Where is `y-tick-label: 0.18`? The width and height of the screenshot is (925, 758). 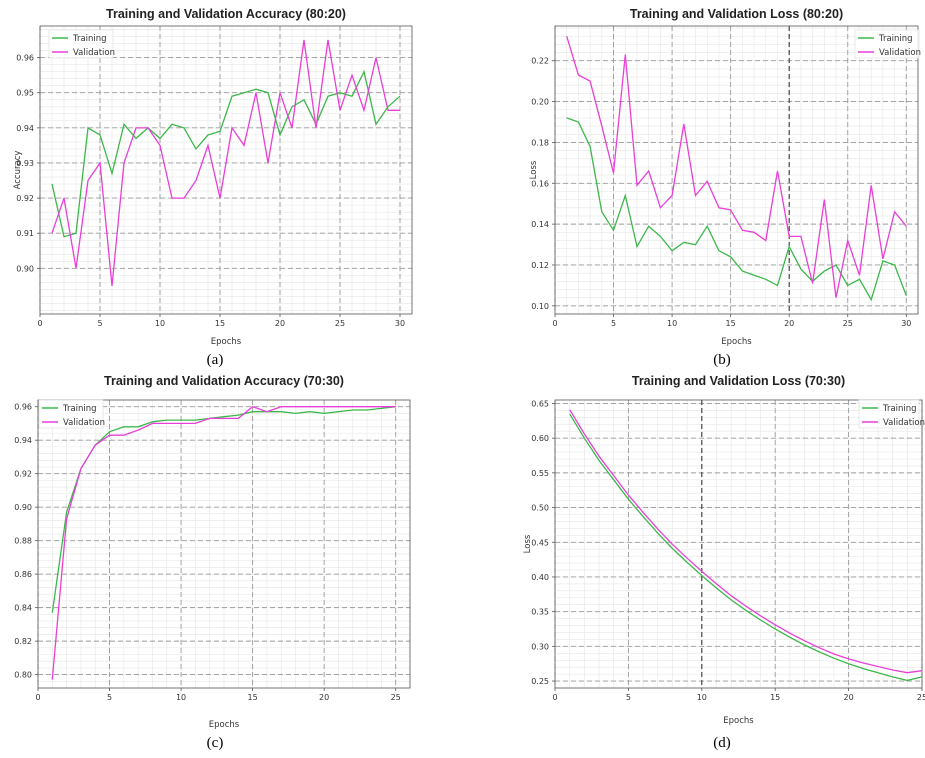
y-tick-label: 0.18 is located at coordinates (540, 142).